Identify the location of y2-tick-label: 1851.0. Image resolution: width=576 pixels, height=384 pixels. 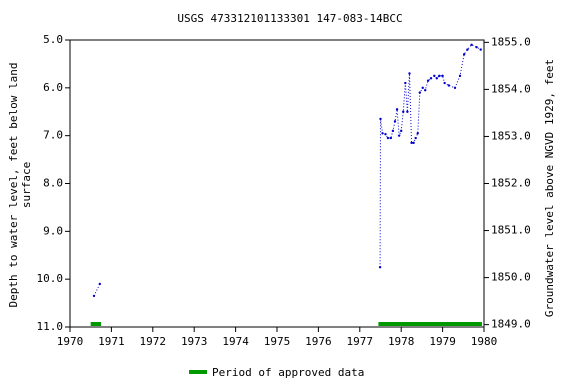
(511, 230).